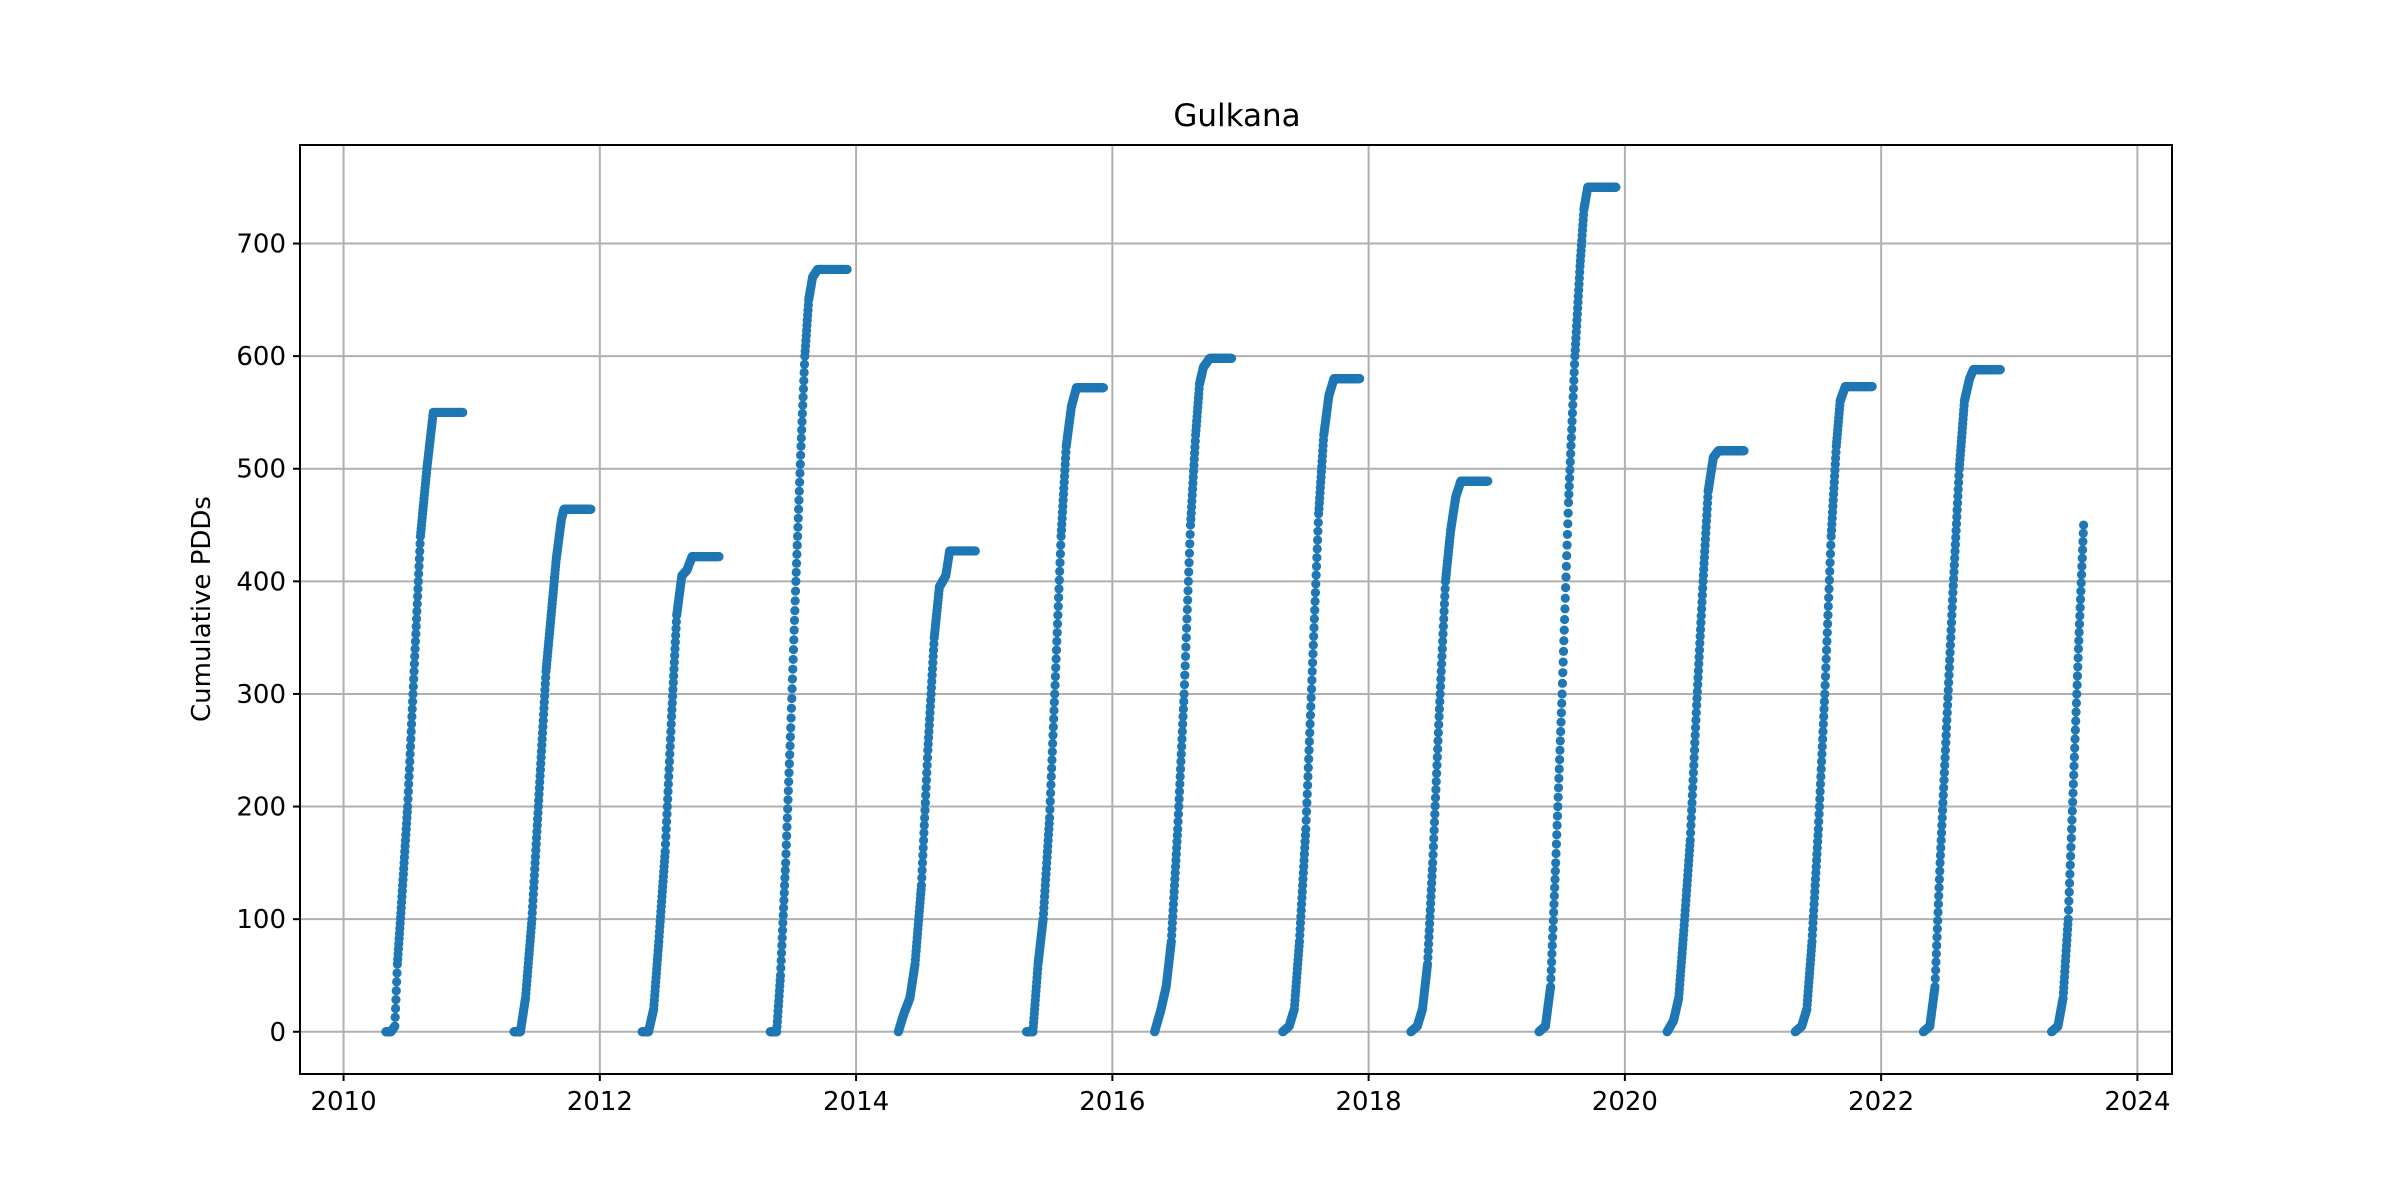 The image size is (2400, 1200). Describe the element at coordinates (261, 695) in the screenshot. I see `y-tick-label: 300` at that location.